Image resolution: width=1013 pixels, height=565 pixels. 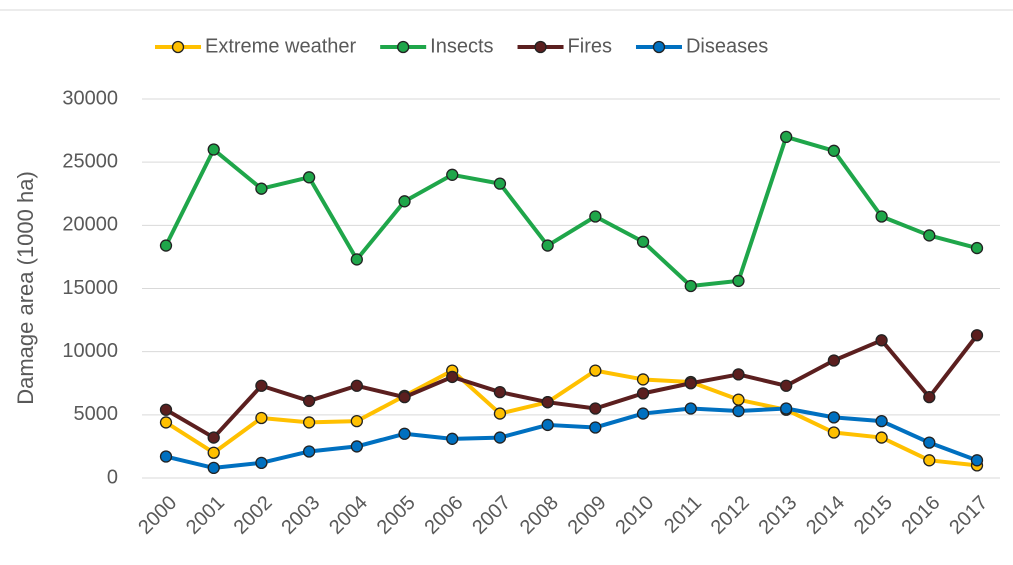 I want to click on legend-item: Extreme weather, so click(x=256, y=46).